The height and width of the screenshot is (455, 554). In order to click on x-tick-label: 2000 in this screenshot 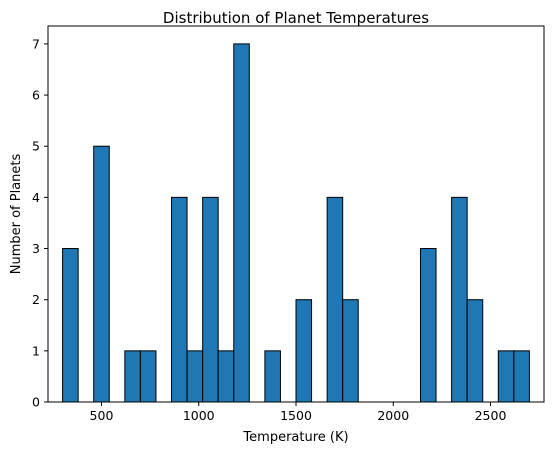, I will do `click(393, 415)`.